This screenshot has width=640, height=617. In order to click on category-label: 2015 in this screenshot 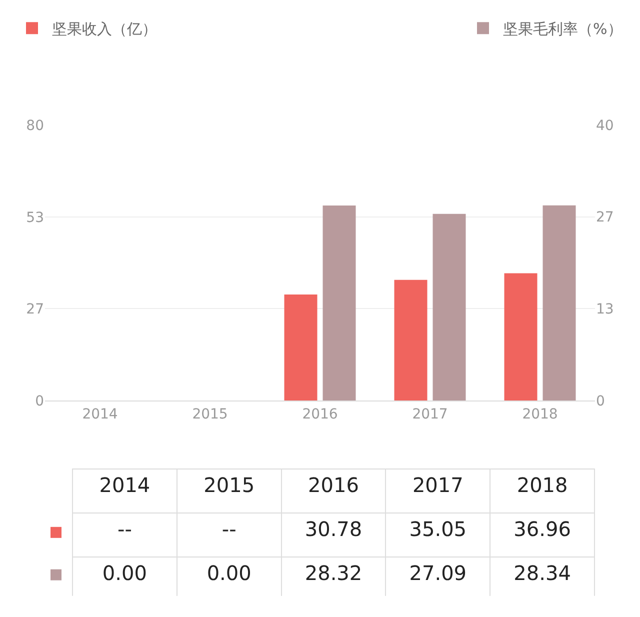, I will do `click(229, 484)`.